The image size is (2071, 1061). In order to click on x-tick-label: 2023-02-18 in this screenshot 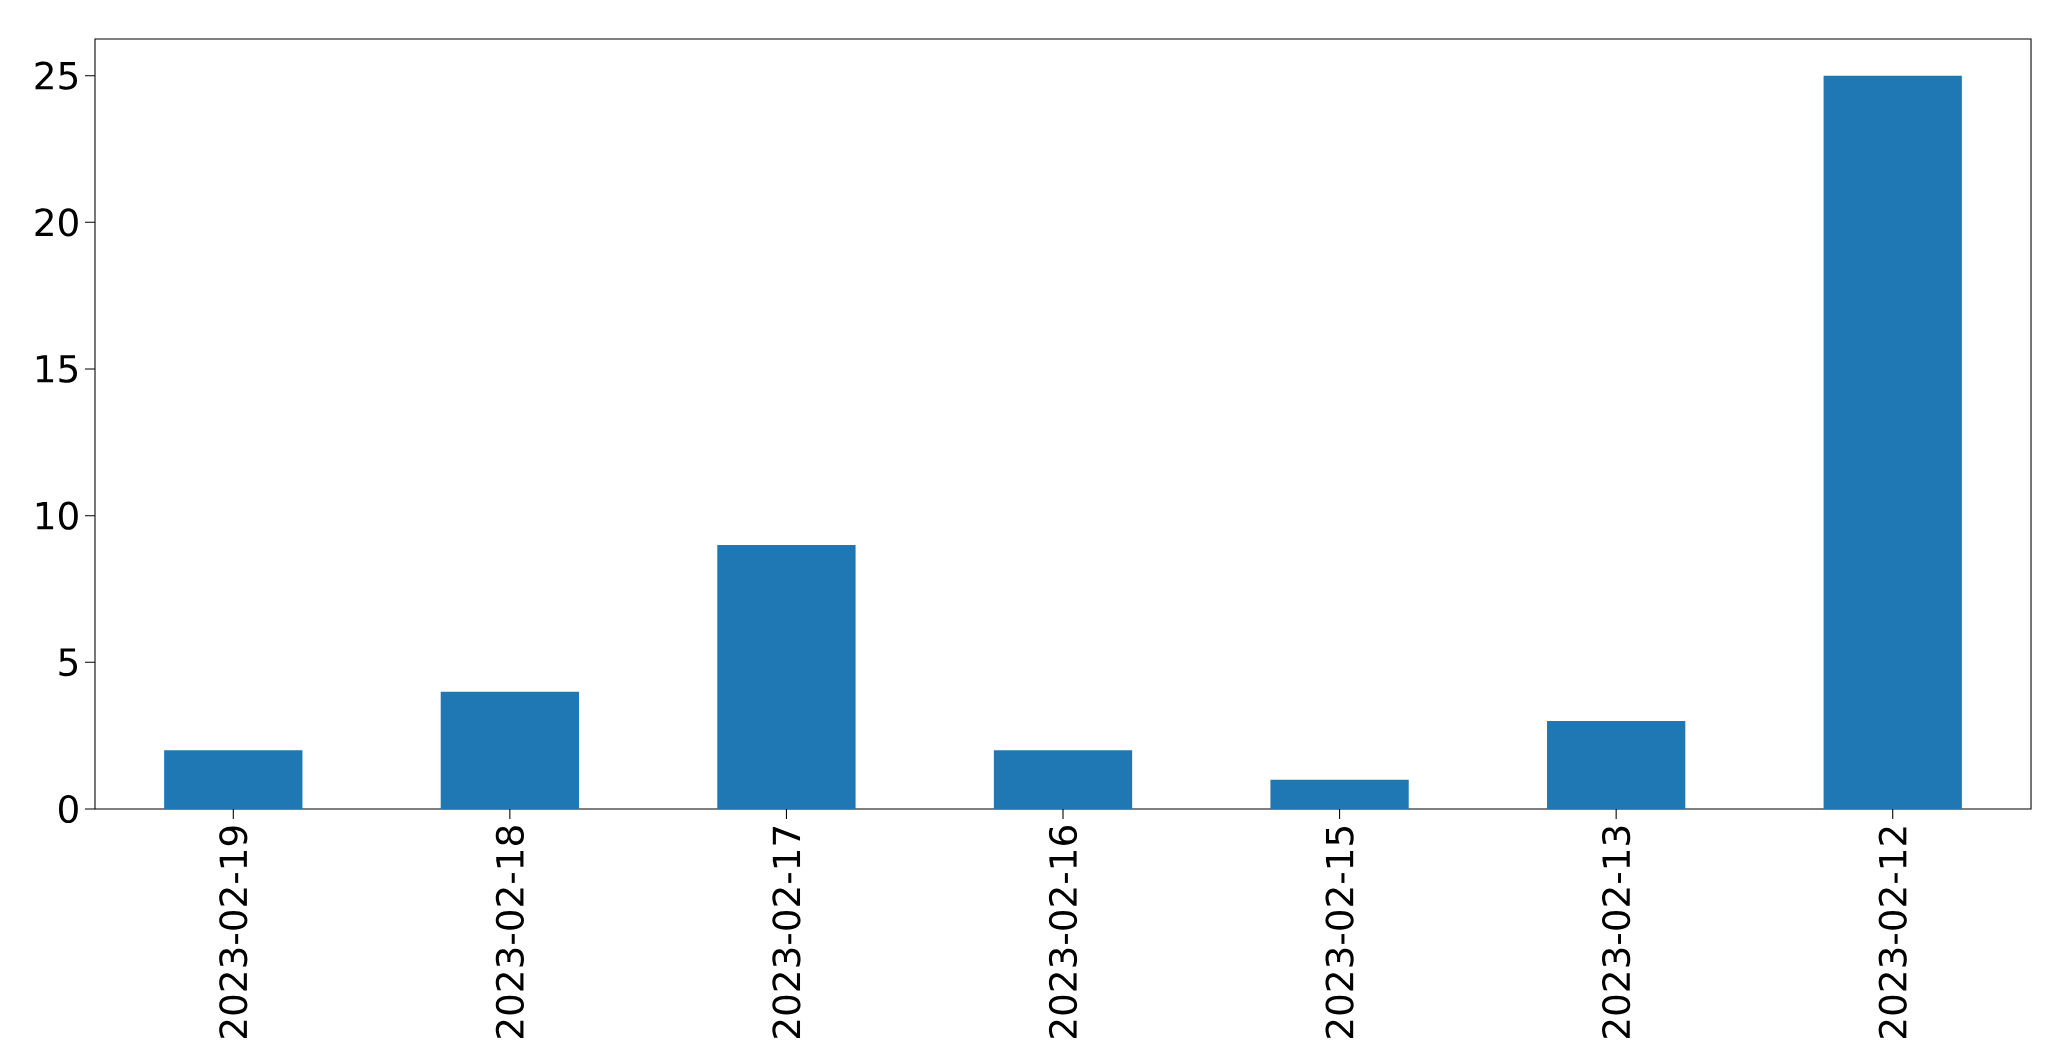, I will do `click(509, 932)`.